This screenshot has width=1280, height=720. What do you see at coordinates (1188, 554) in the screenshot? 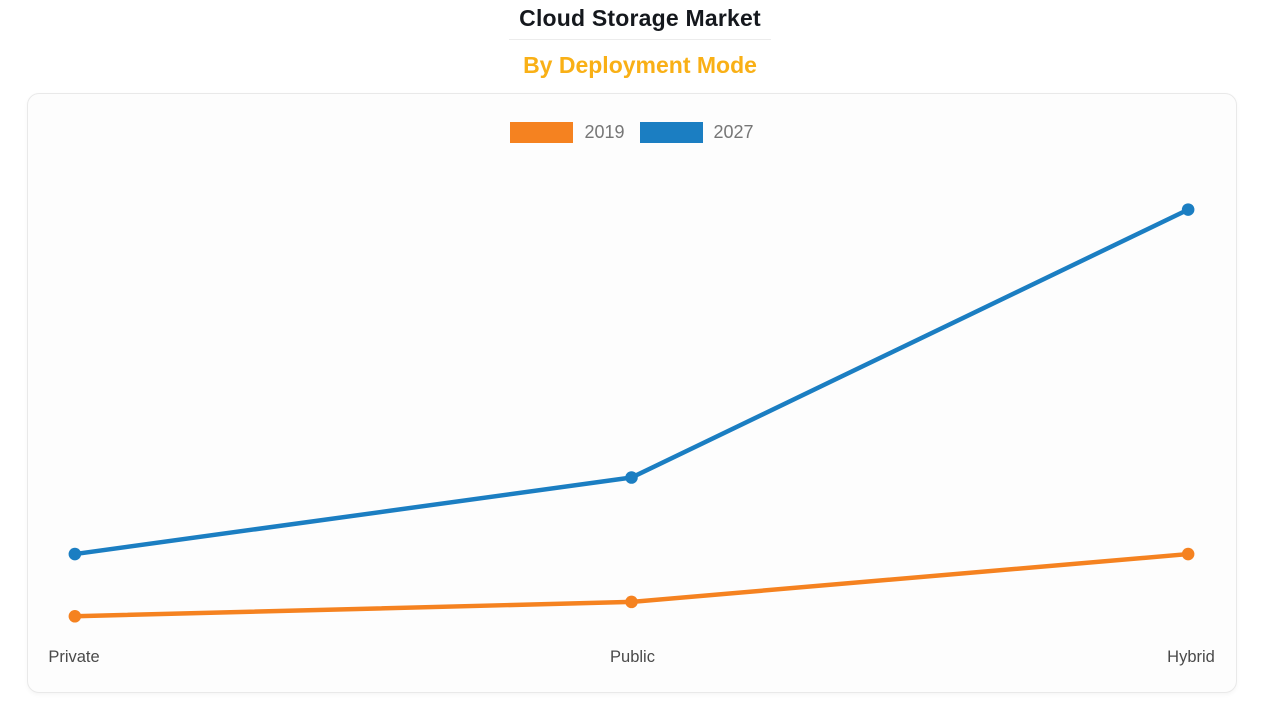
I see `data-point-2019-Hybrid` at bounding box center [1188, 554].